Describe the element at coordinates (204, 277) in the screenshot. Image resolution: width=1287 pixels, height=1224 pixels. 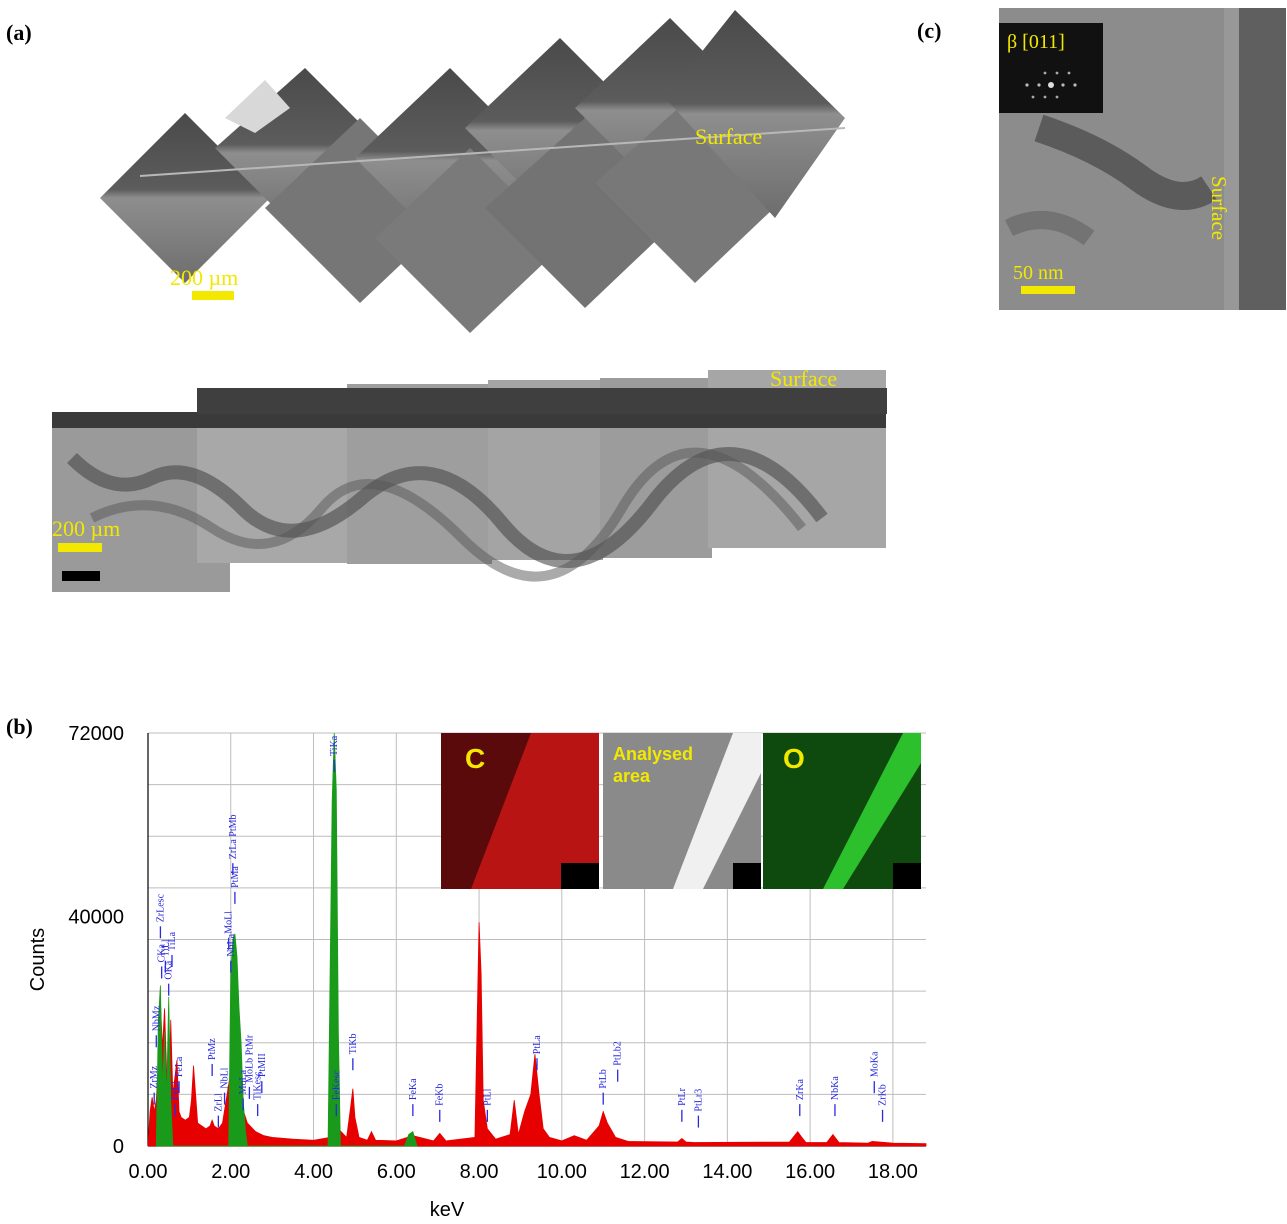
I see `scale-label-top: 200 µm` at that location.